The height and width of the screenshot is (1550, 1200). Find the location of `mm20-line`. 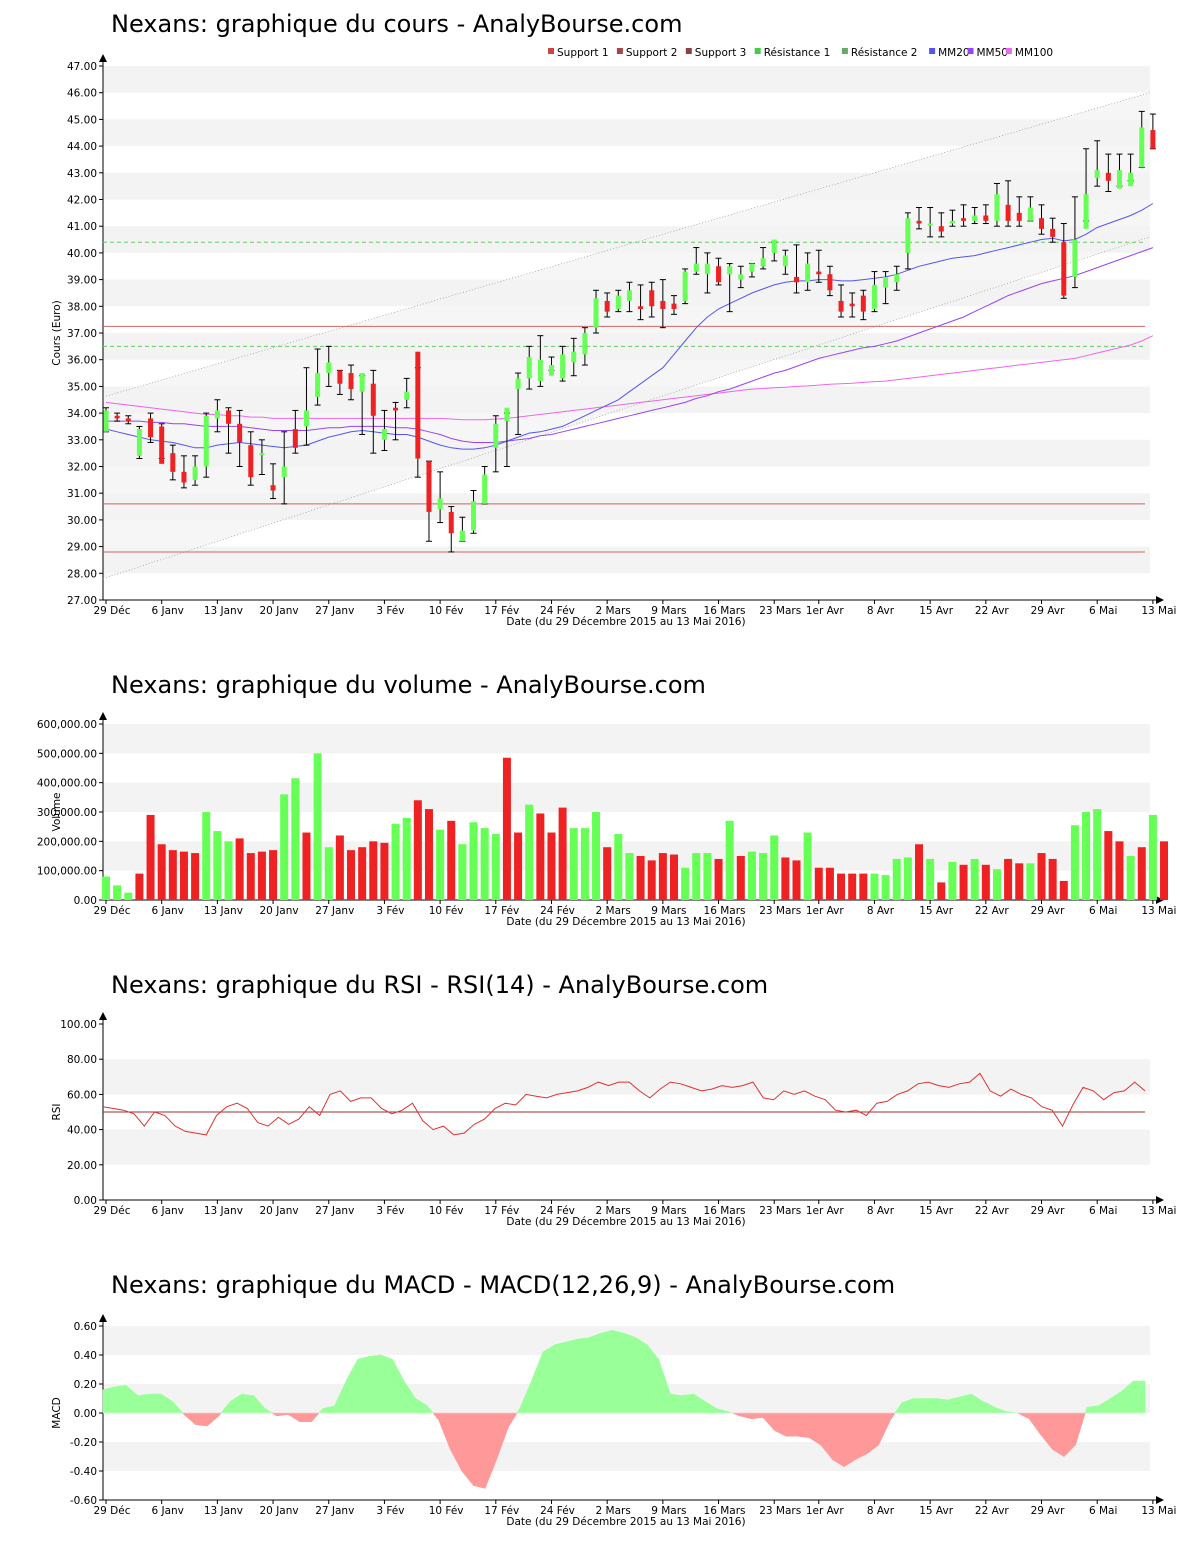

mm20-line is located at coordinates (629, 326).